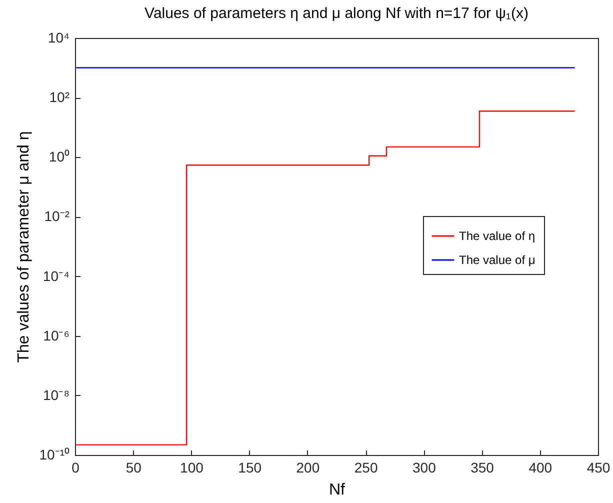 The height and width of the screenshot is (503, 613). Describe the element at coordinates (424, 468) in the screenshot. I see `x-tick-label: 300` at that location.